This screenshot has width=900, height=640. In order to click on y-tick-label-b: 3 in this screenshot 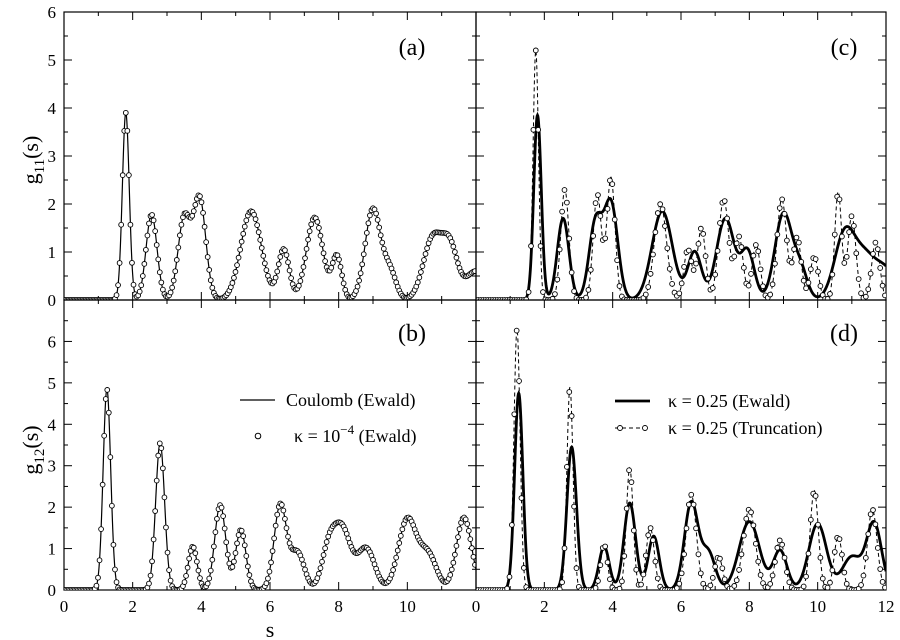, I will do `click(52, 466)`.